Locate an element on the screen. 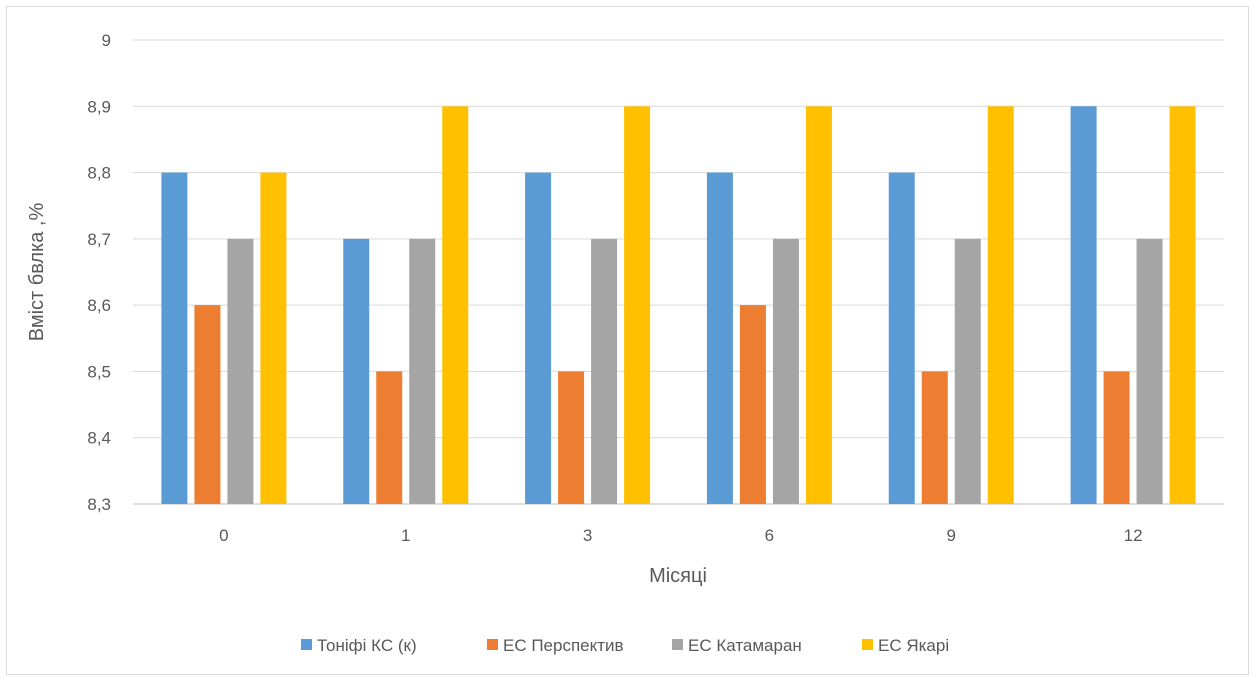  x-tick-label: 0 is located at coordinates (223, 535).